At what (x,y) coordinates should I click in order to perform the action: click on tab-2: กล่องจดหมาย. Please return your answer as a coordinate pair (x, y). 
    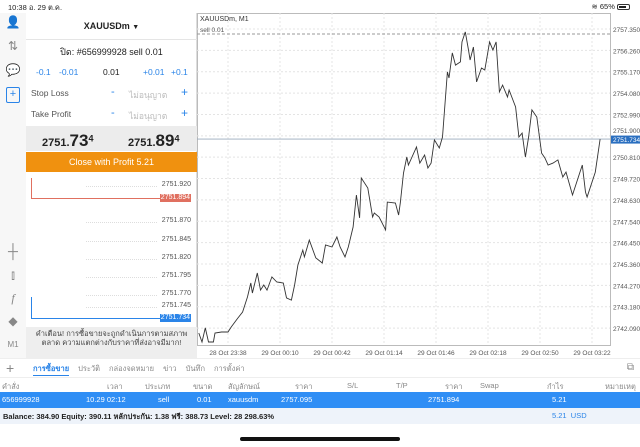
    Looking at the image, I should click on (132, 368).